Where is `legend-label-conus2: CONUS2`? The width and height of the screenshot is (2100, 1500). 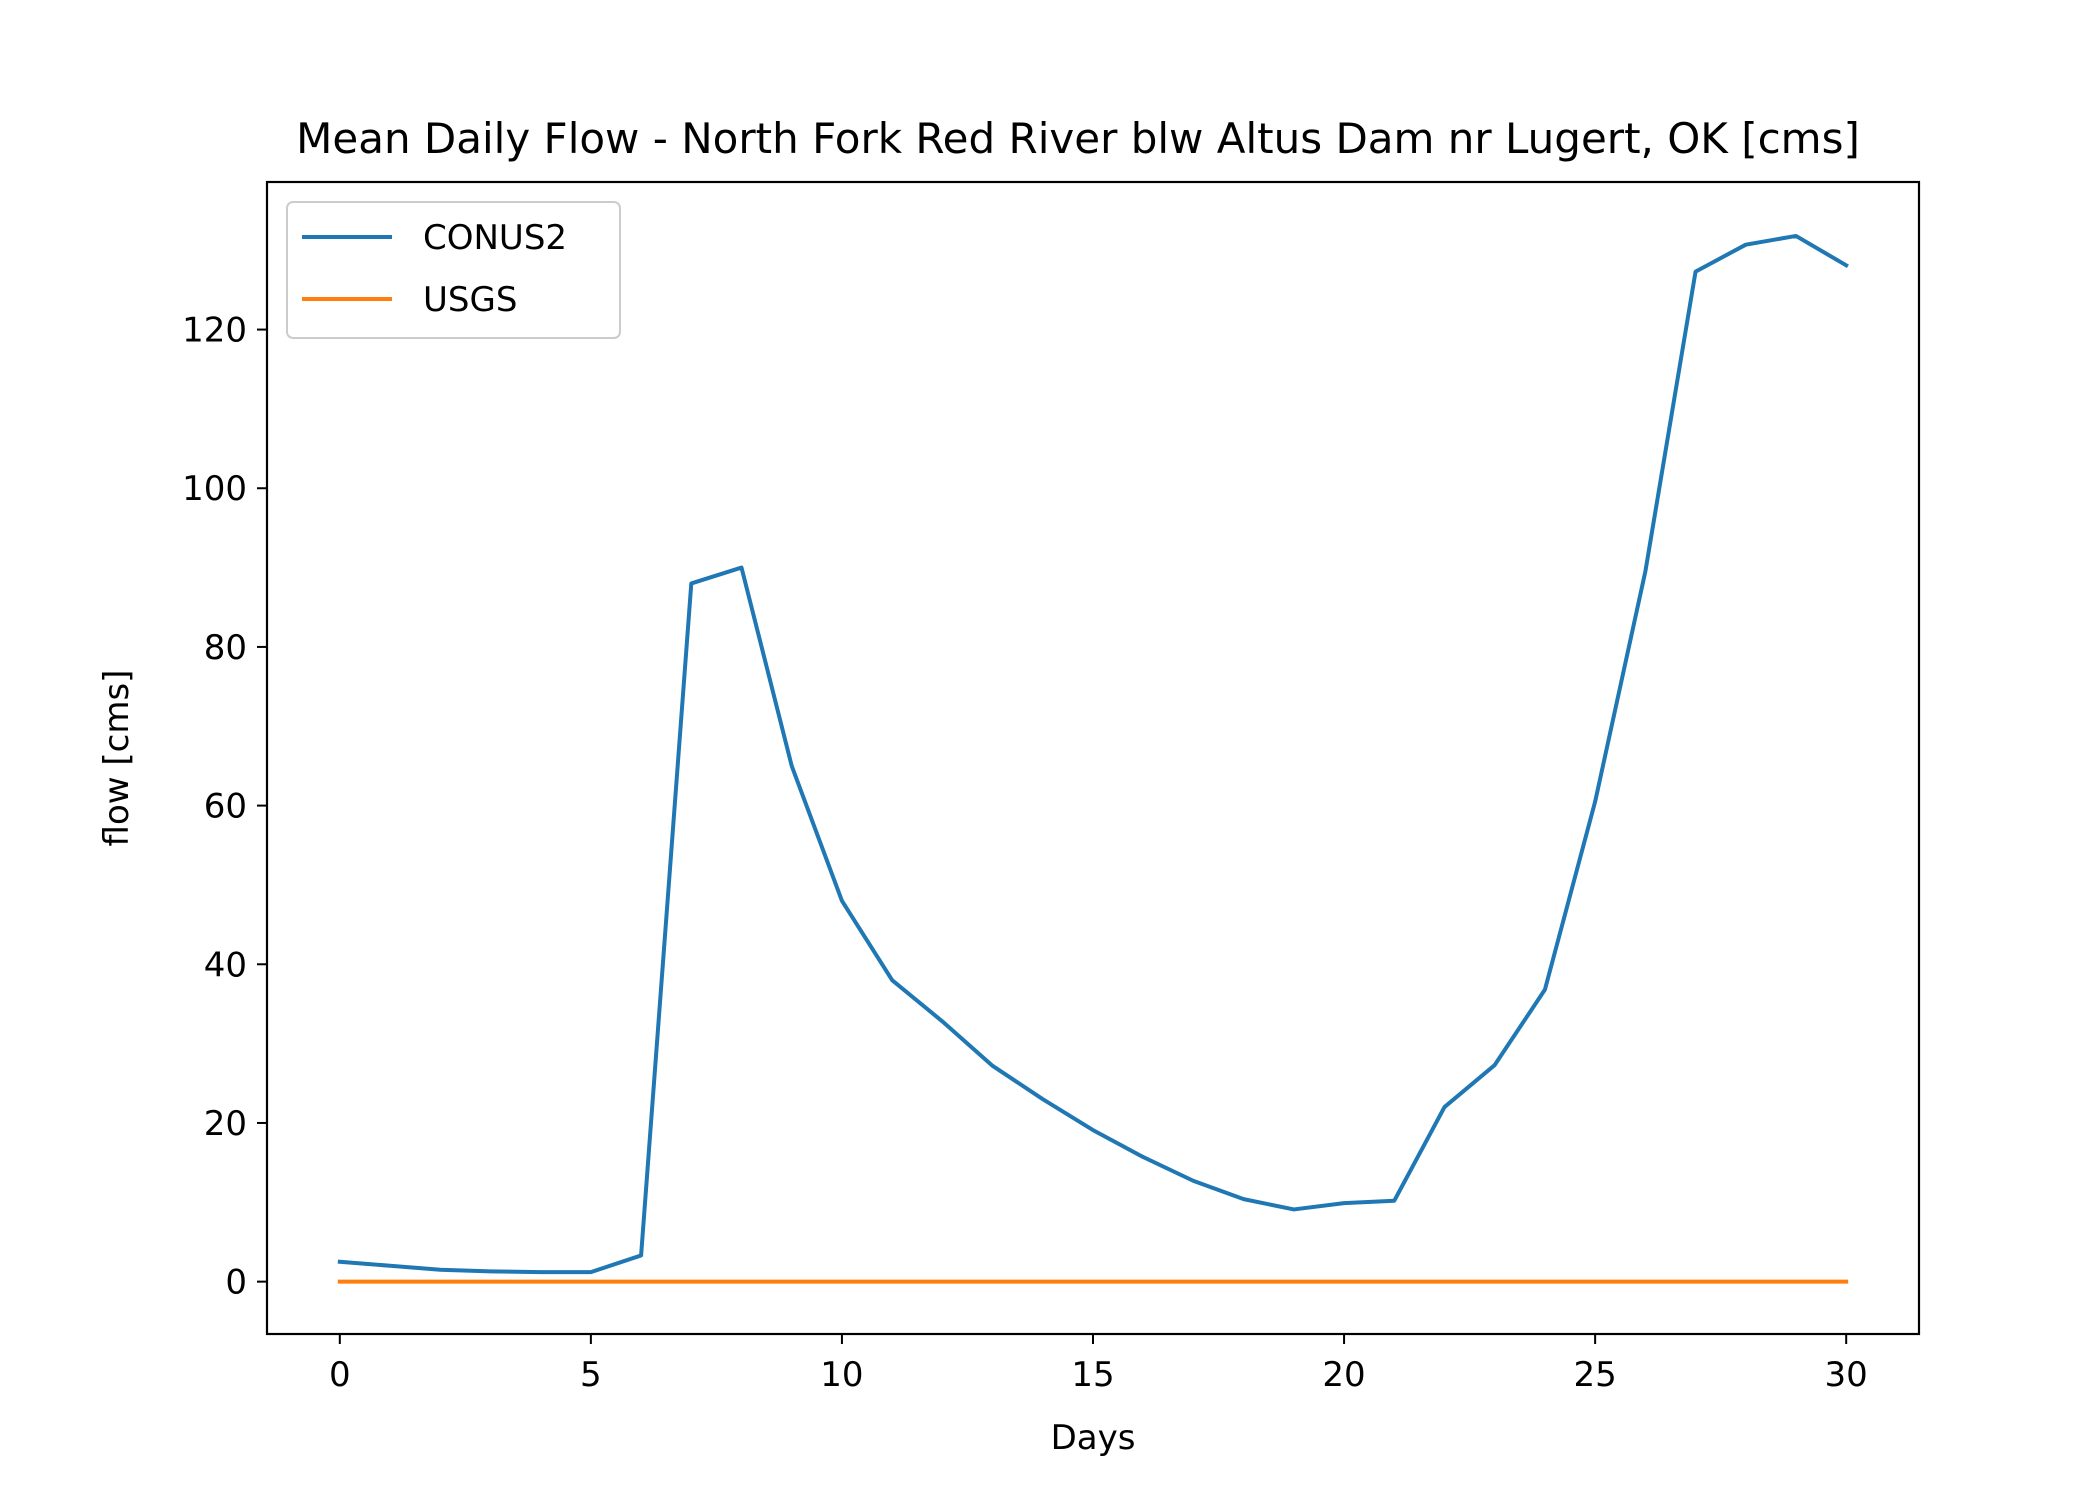
legend-label-conus2: CONUS2 is located at coordinates (495, 238).